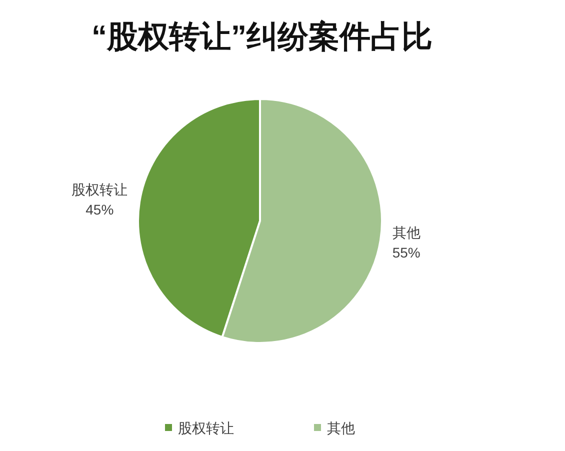 The height and width of the screenshot is (451, 565). What do you see at coordinates (206, 428) in the screenshot?
I see `legend-label: 股权转让` at bounding box center [206, 428].